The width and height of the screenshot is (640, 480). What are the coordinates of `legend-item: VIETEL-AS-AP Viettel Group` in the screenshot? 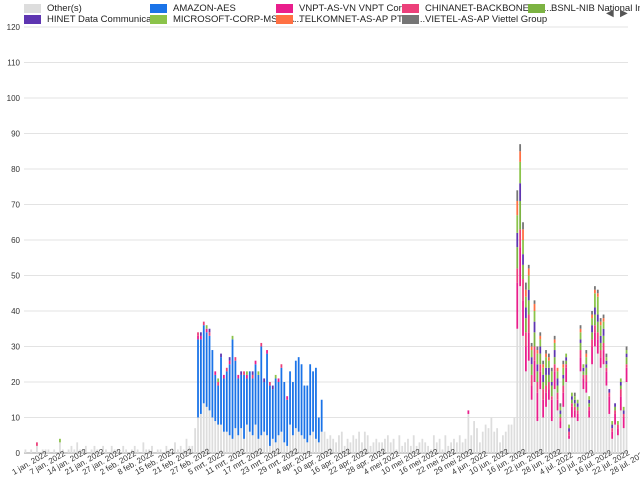 It's located at (474, 19).